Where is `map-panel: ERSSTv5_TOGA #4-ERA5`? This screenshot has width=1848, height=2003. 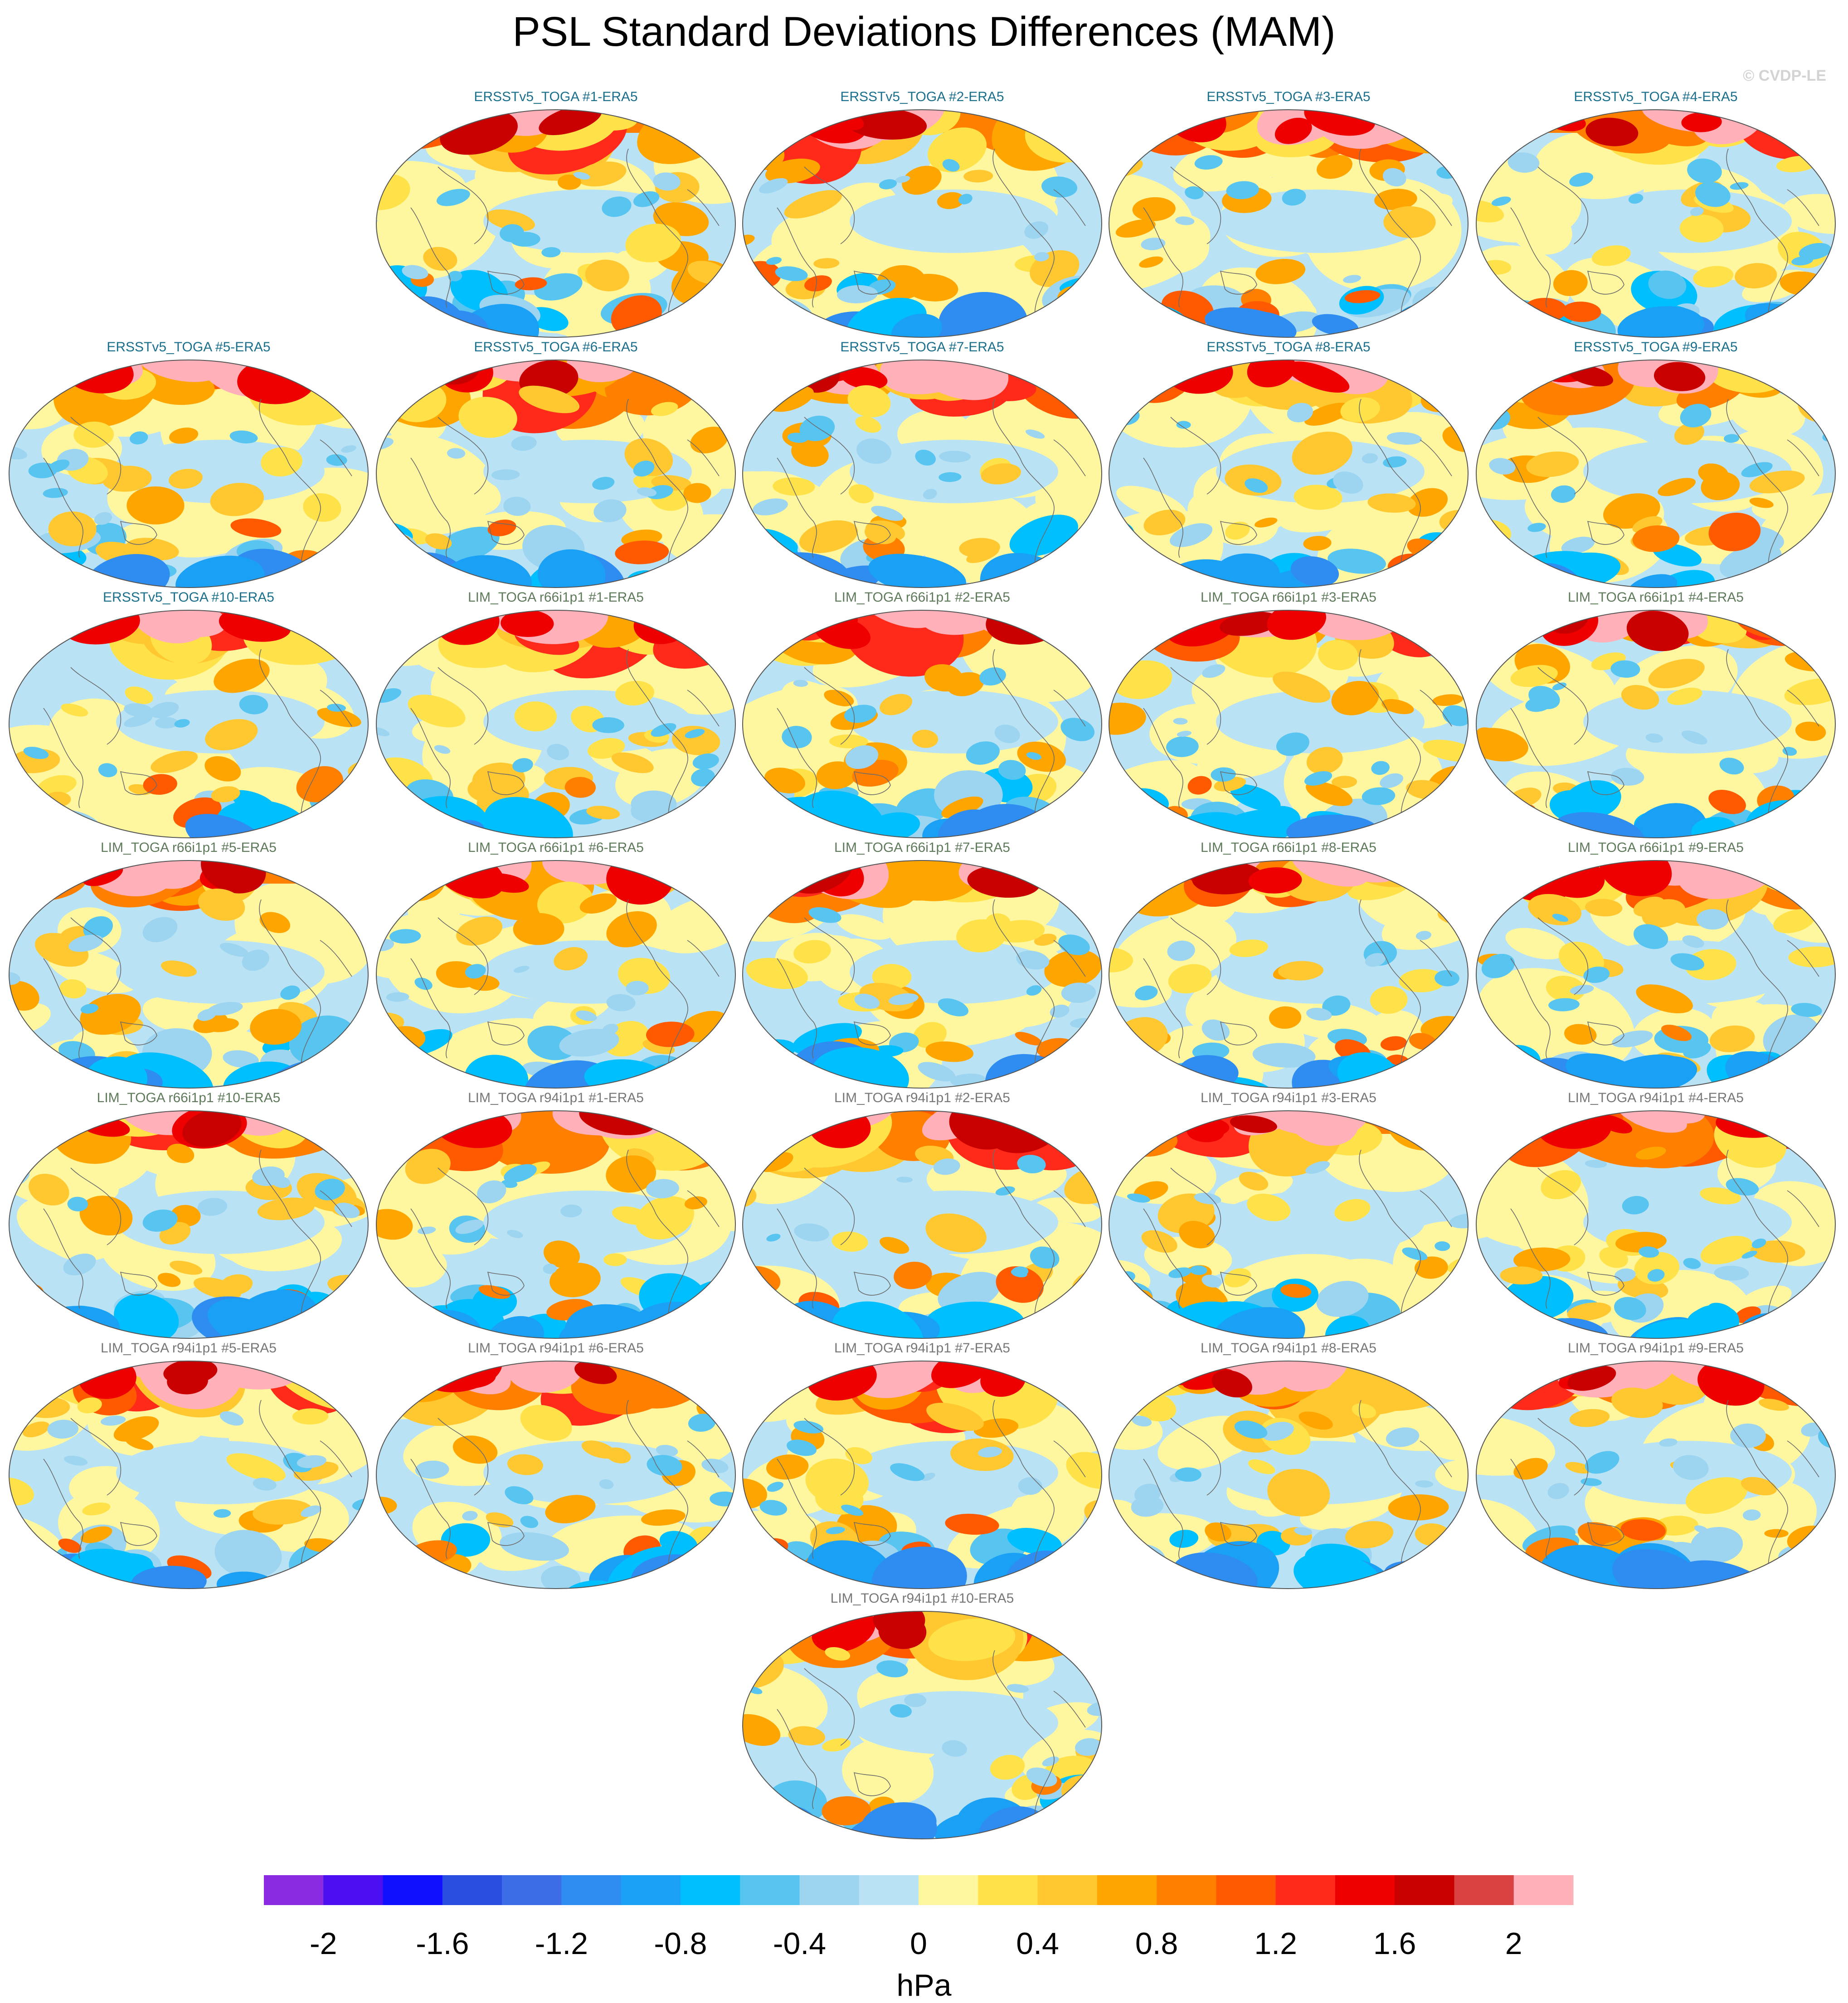
map-panel: ERSSTv5_TOGA #4-ERA5 is located at coordinates (1655, 214).